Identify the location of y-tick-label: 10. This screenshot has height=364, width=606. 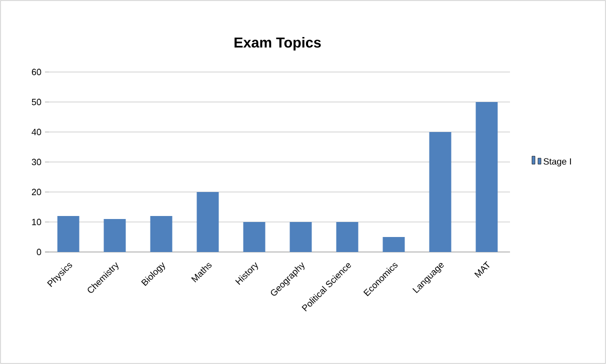
(37, 222).